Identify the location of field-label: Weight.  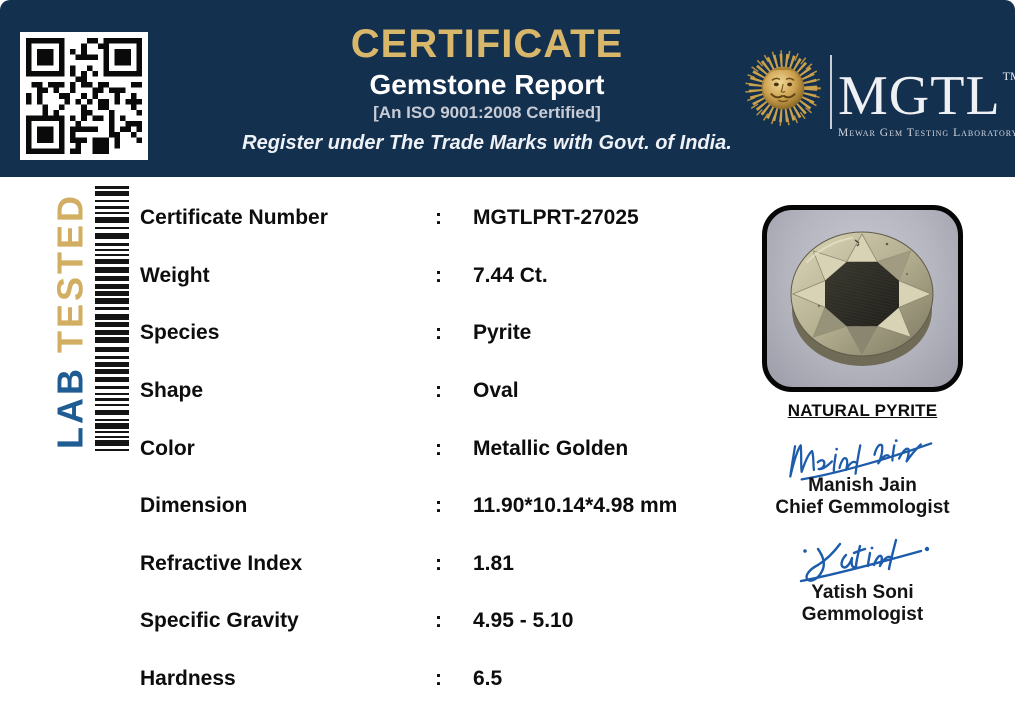
(175, 275).